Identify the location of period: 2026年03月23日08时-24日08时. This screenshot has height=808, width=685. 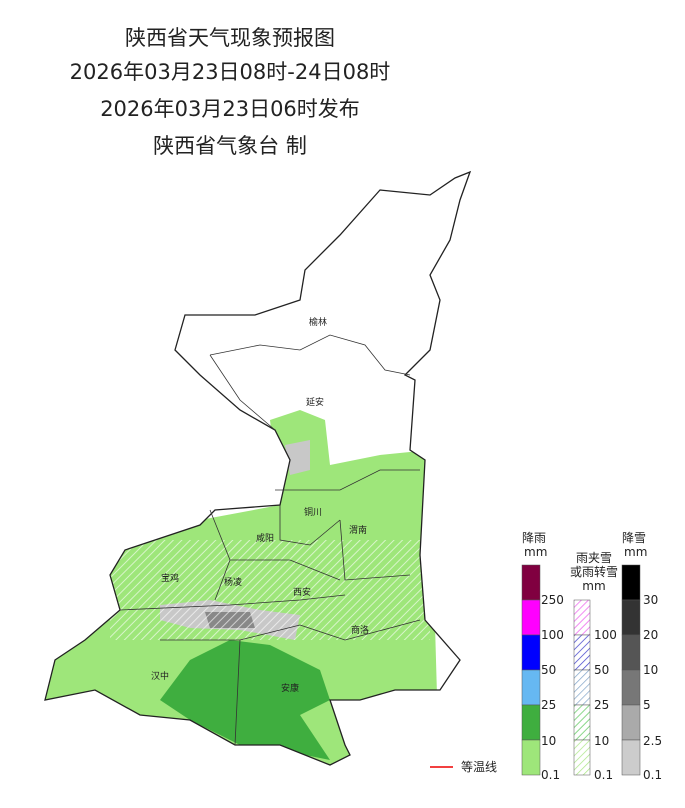
(230, 72).